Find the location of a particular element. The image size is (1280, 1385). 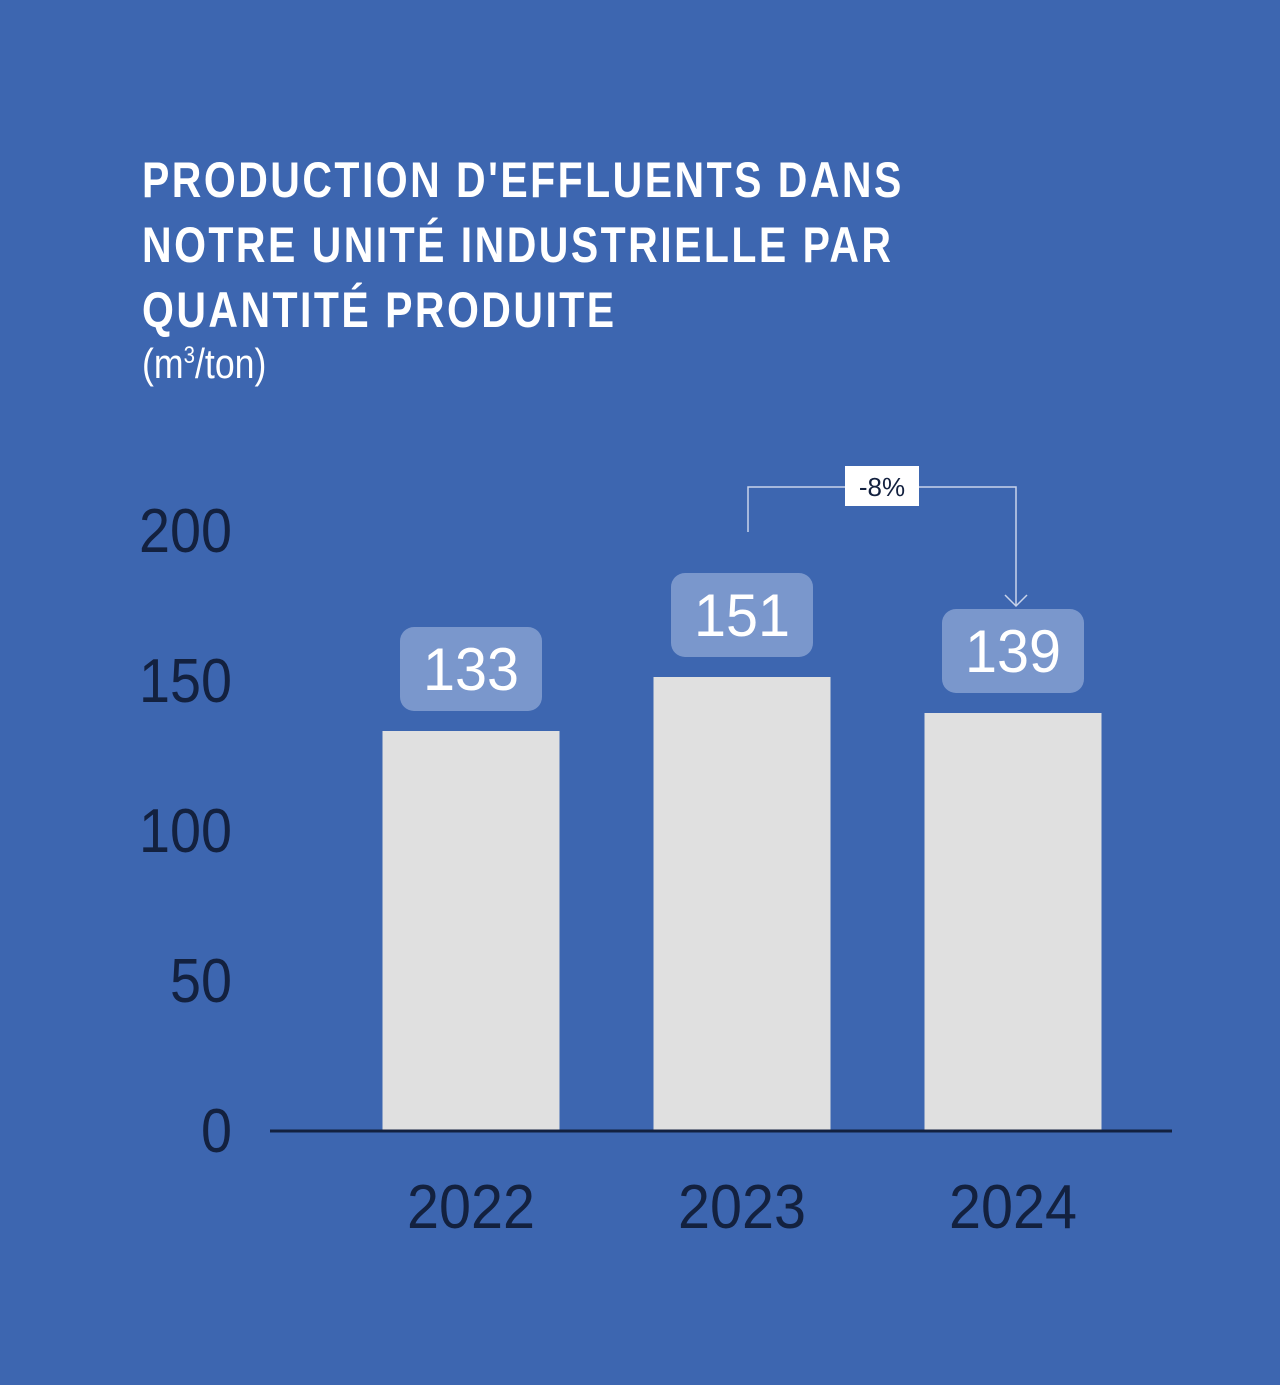

x-tick-label: 2022 is located at coordinates (471, 1207).